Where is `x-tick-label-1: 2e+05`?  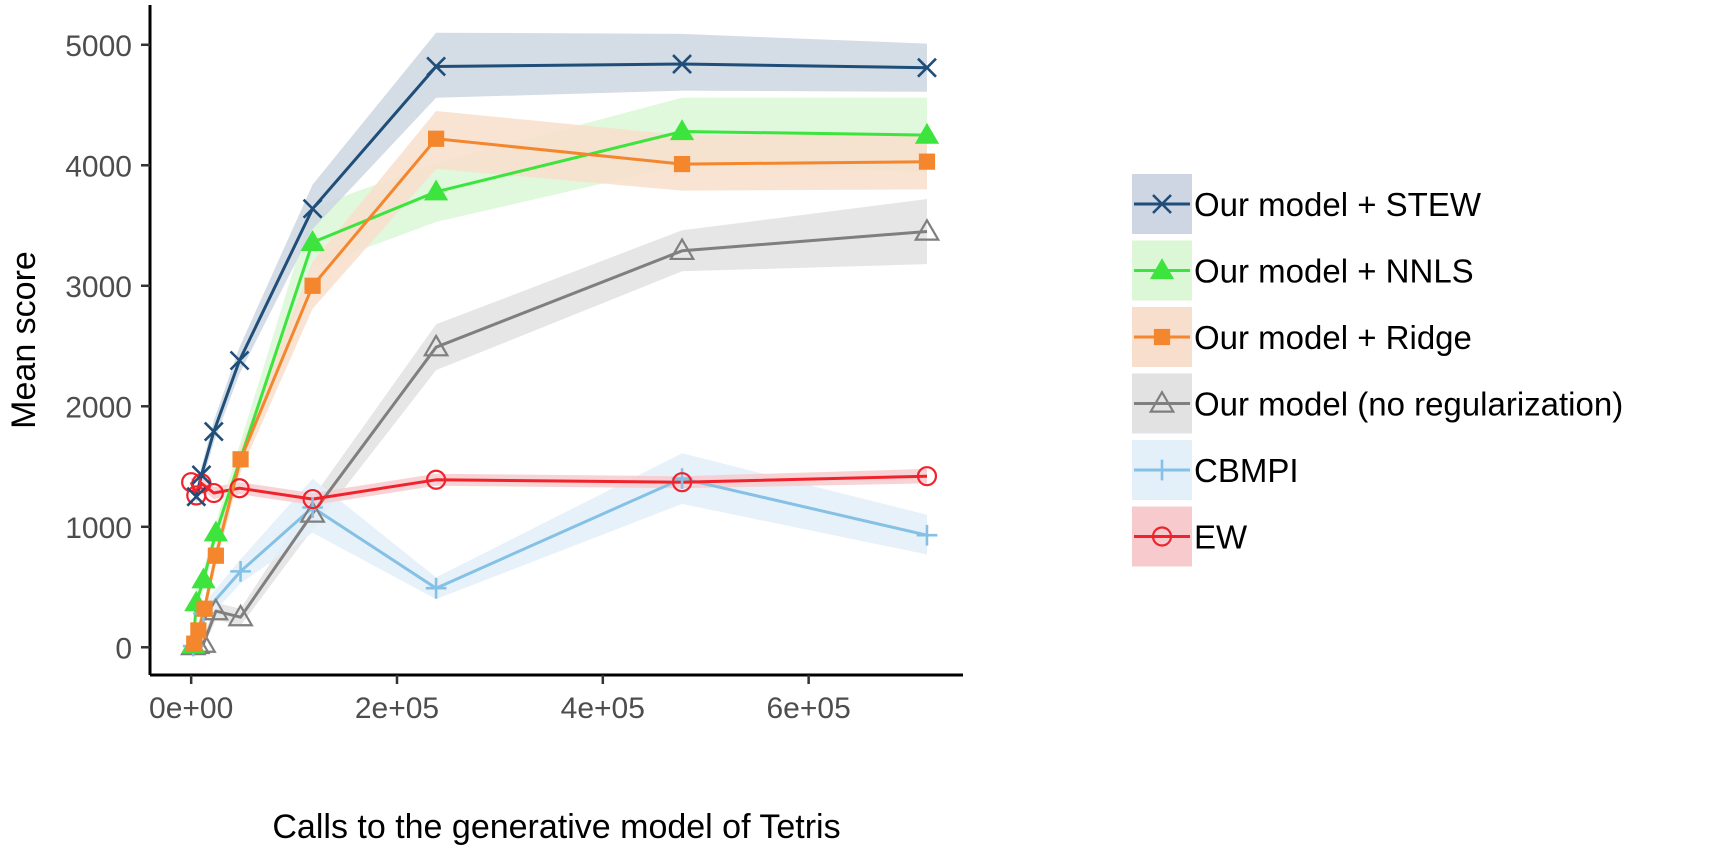
x-tick-label-1: 2e+05 is located at coordinates (397, 708).